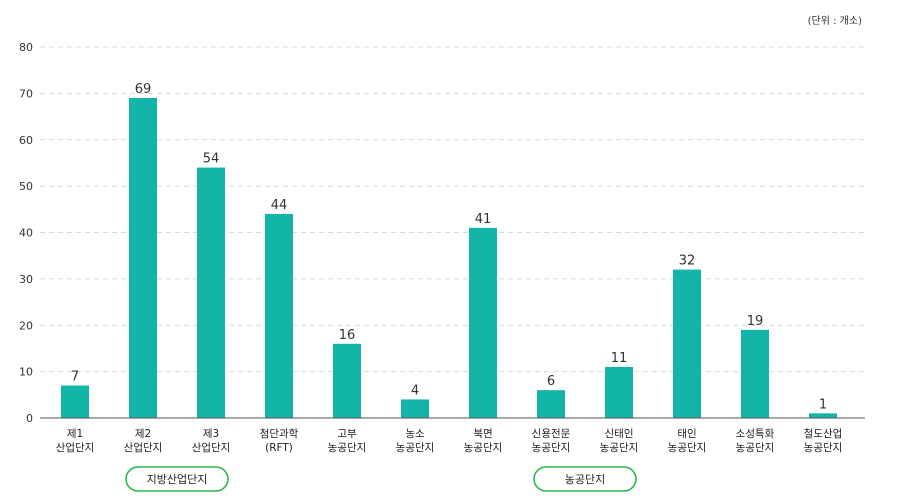 Image resolution: width=900 pixels, height=500 pixels. Describe the element at coordinates (279, 448) in the screenshot. I see `category-label: (RFT)` at that location.